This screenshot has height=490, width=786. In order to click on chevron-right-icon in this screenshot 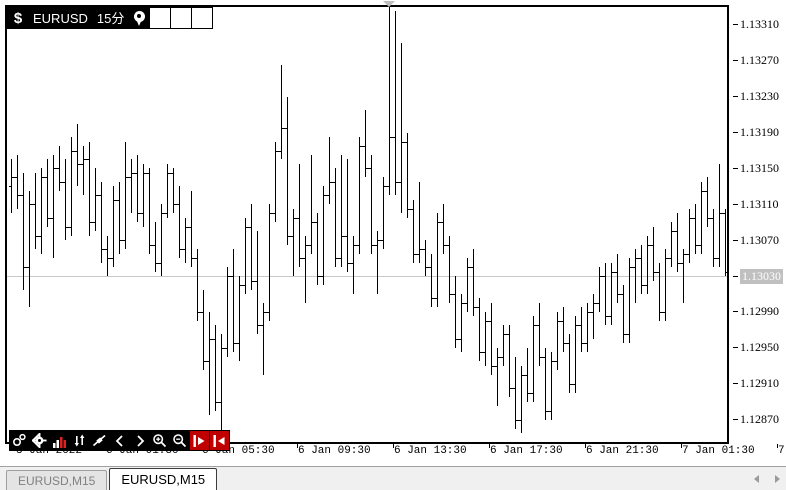, I will do `click(139, 440)`.